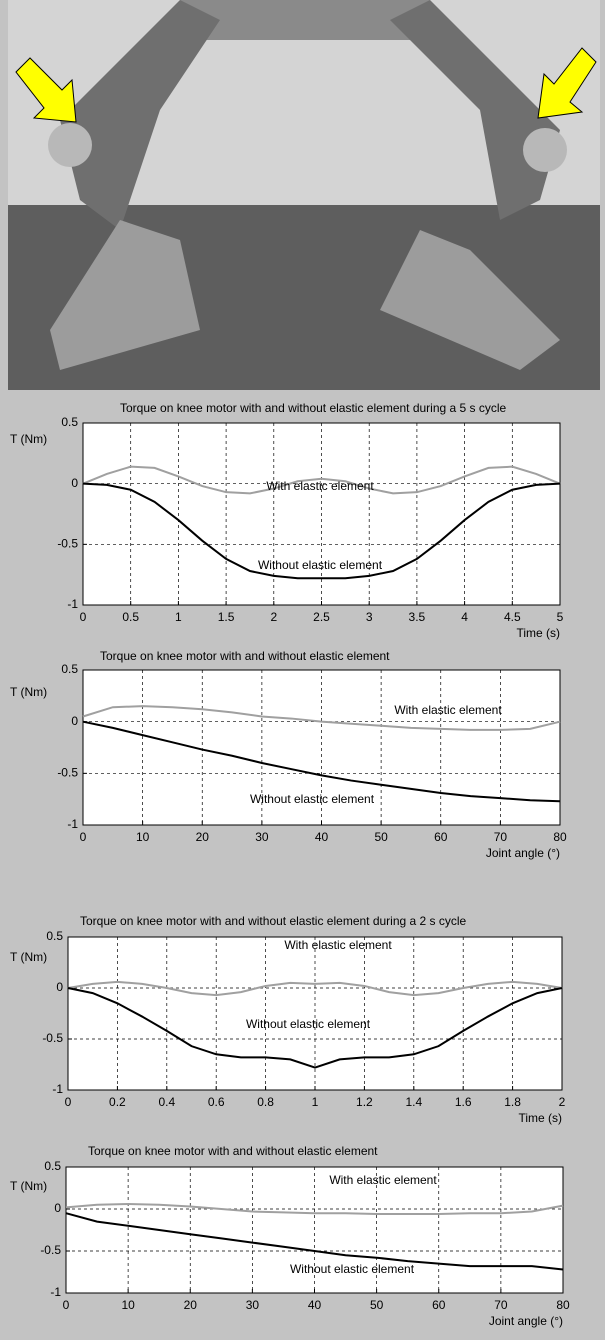  I want to click on photo-right-knee, so click(545, 150).